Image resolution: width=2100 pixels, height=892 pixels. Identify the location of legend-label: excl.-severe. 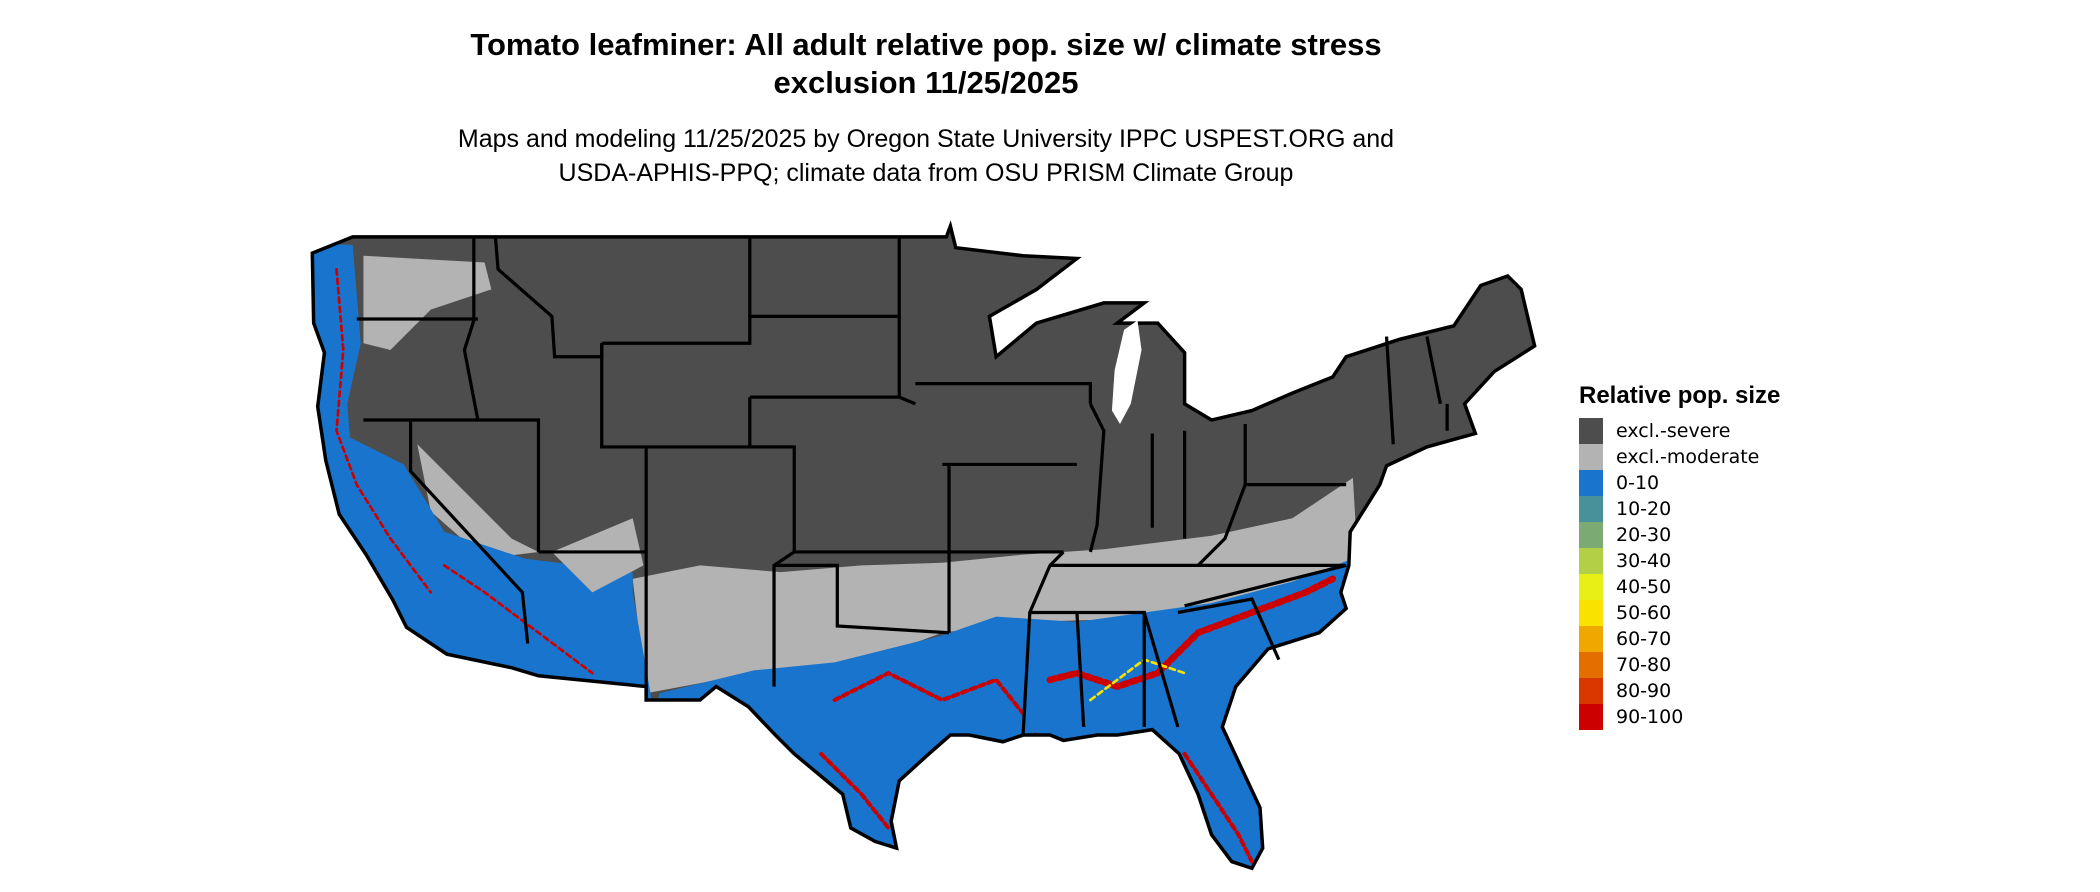
(1673, 431).